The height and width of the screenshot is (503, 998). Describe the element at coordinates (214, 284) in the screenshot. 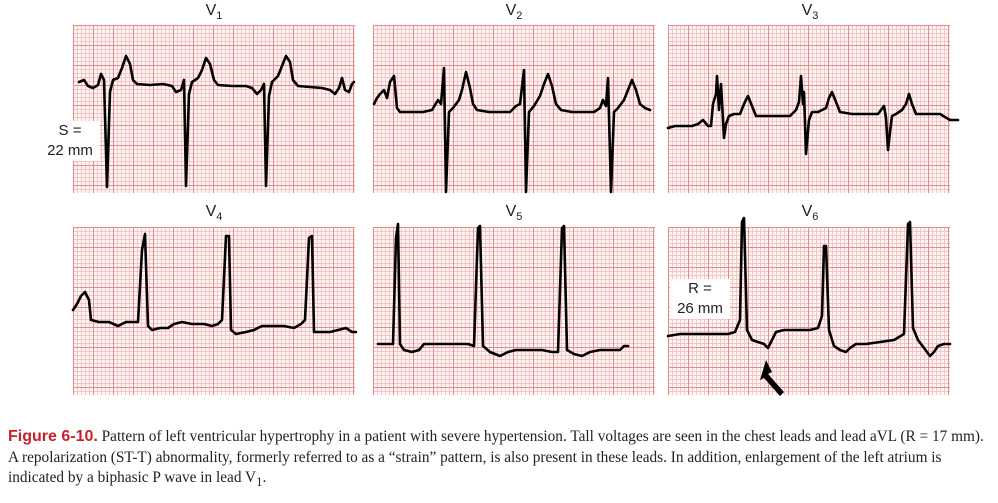

I see `trace-v4` at that location.